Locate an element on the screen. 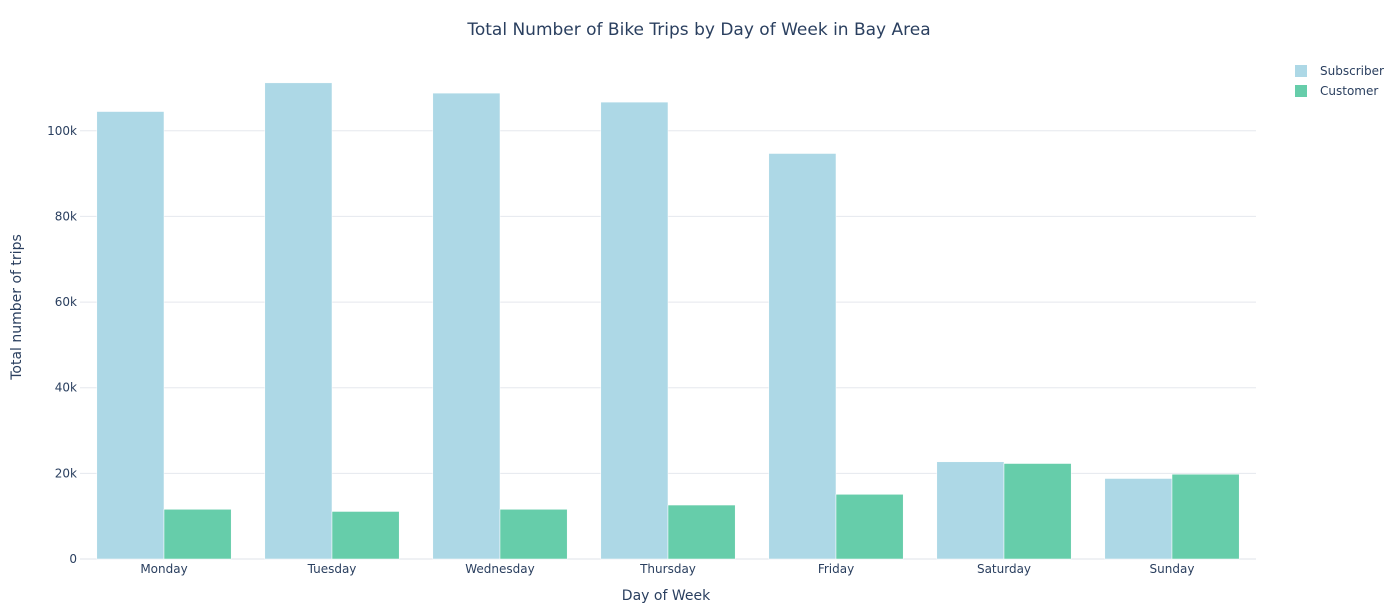 The height and width of the screenshot is (616, 1400). y-tick-label: 0 is located at coordinates (73, 559).